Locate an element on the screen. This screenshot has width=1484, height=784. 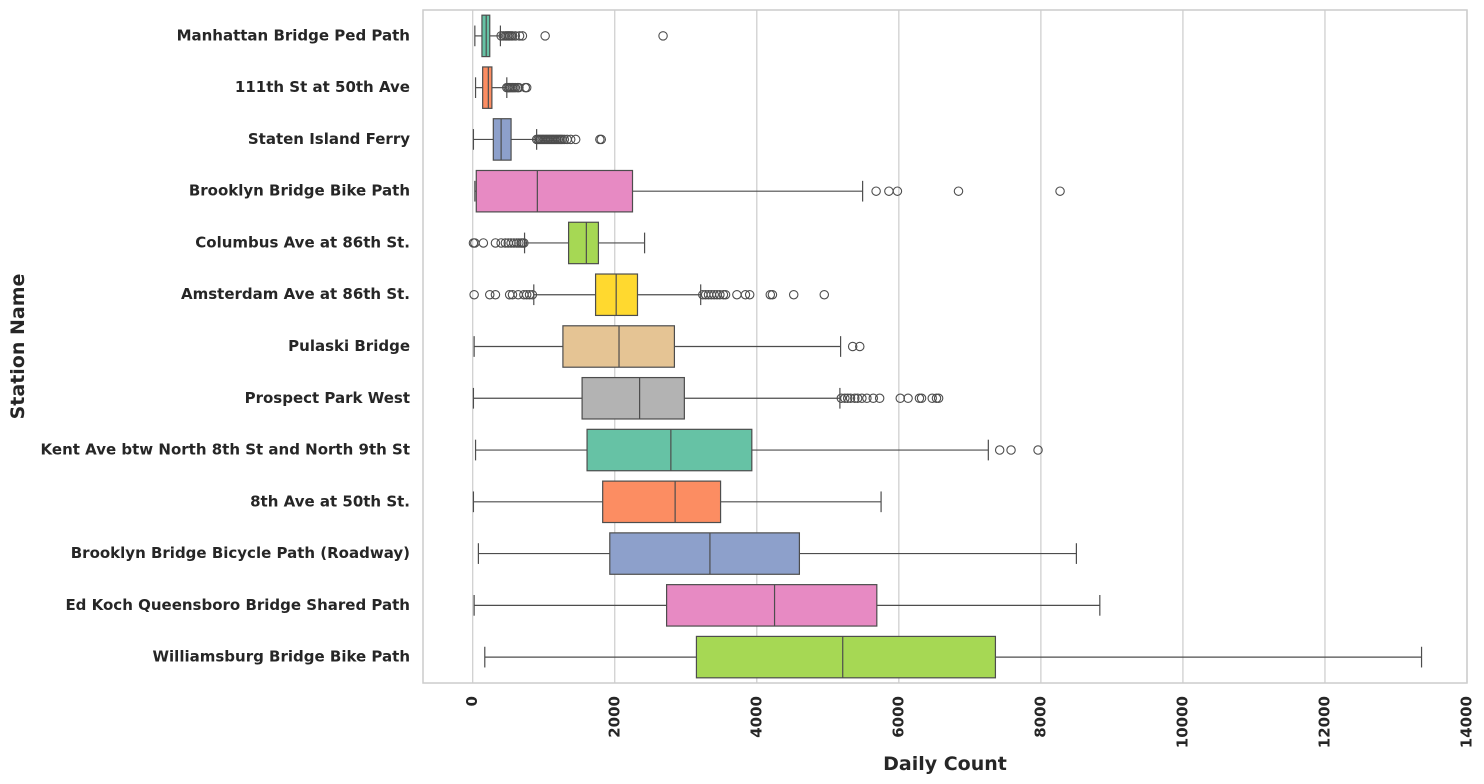
y-tick-label: Amsterdam Ave at 86th St. is located at coordinates (295, 294).